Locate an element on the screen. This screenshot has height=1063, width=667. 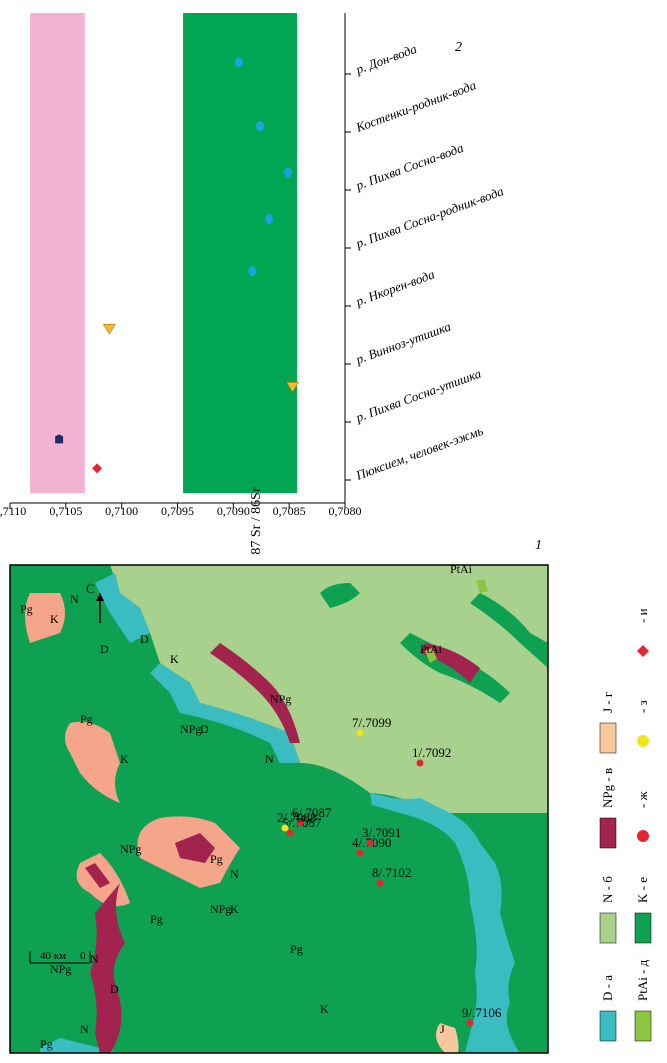
sample-label: 7/.7099 is located at coordinates (371, 722).